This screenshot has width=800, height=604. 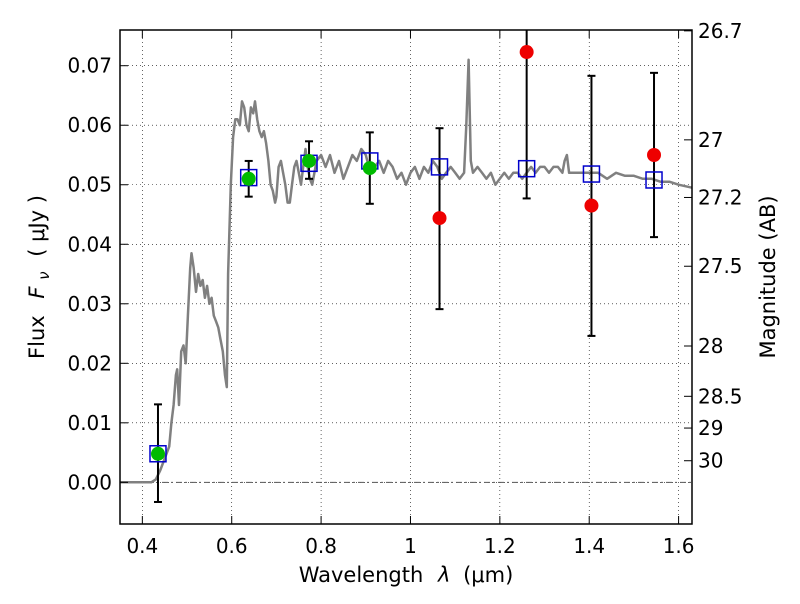 I want to click on x-axis-title: Wavelength λ (μm), so click(x=406, y=575).